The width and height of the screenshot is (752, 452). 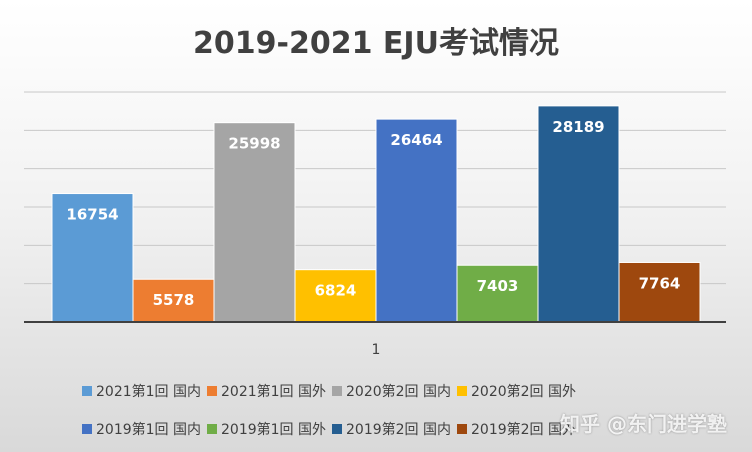 I want to click on legend-item-1: 2021第1回 国内, so click(x=141, y=391).